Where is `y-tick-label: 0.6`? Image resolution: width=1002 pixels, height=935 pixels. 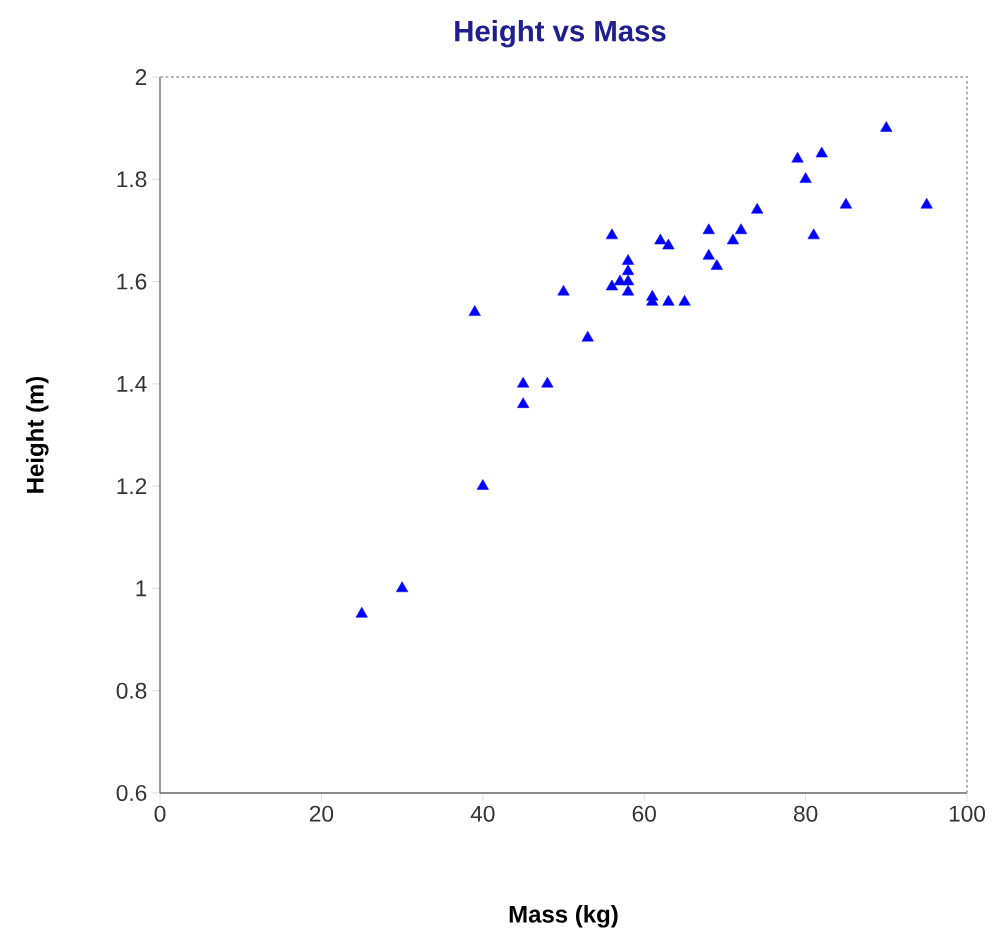 y-tick-label: 0.6 is located at coordinates (131, 793).